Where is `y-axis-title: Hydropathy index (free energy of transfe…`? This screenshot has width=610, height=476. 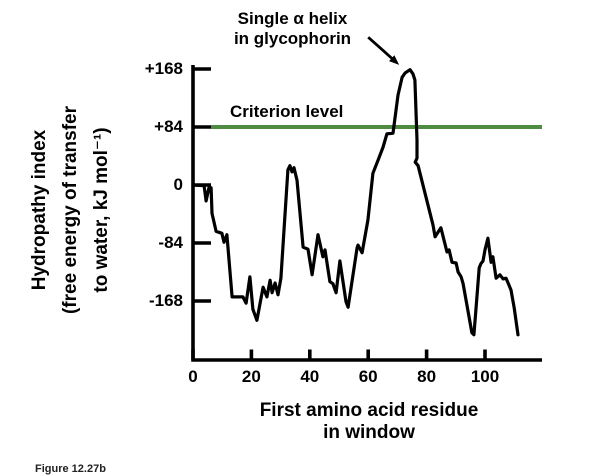 y-axis-title: Hydropathy index (free energy of transfe… is located at coordinates (72, 210).